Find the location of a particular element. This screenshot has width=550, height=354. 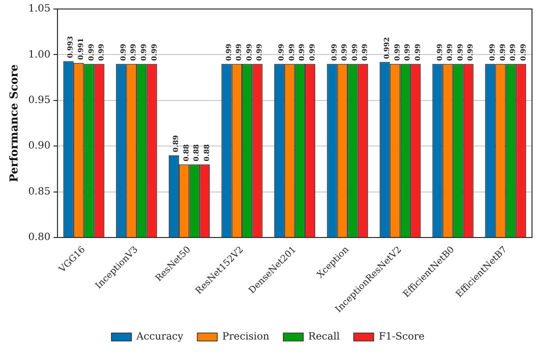

legend-label: Recall is located at coordinates (324, 337).